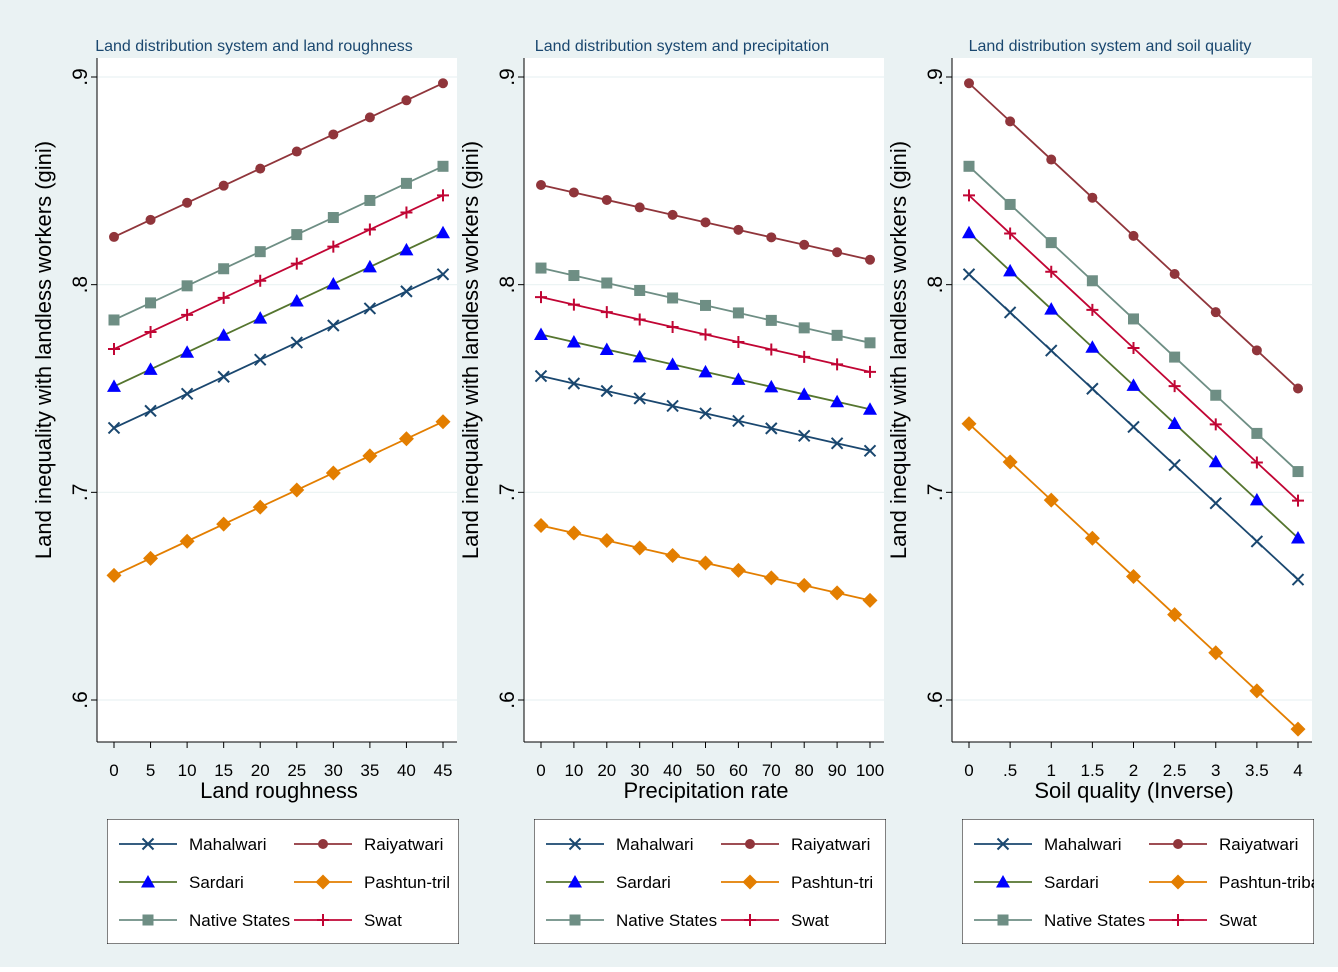  I want to click on x-tick-label: 3, so click(1215, 770).